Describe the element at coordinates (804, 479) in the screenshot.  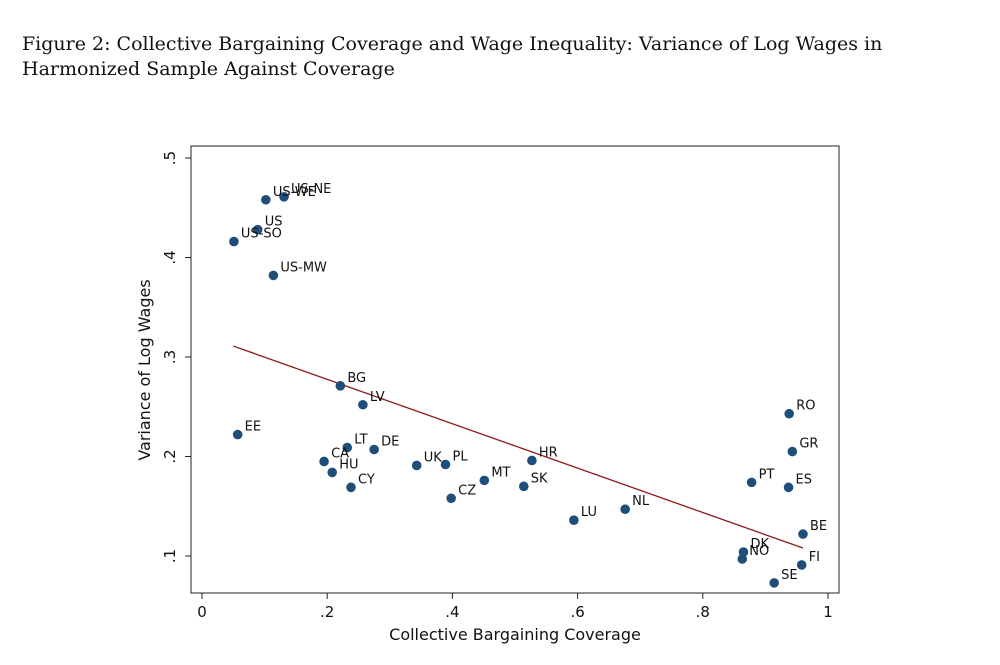
I see `point-label: ES` at that location.